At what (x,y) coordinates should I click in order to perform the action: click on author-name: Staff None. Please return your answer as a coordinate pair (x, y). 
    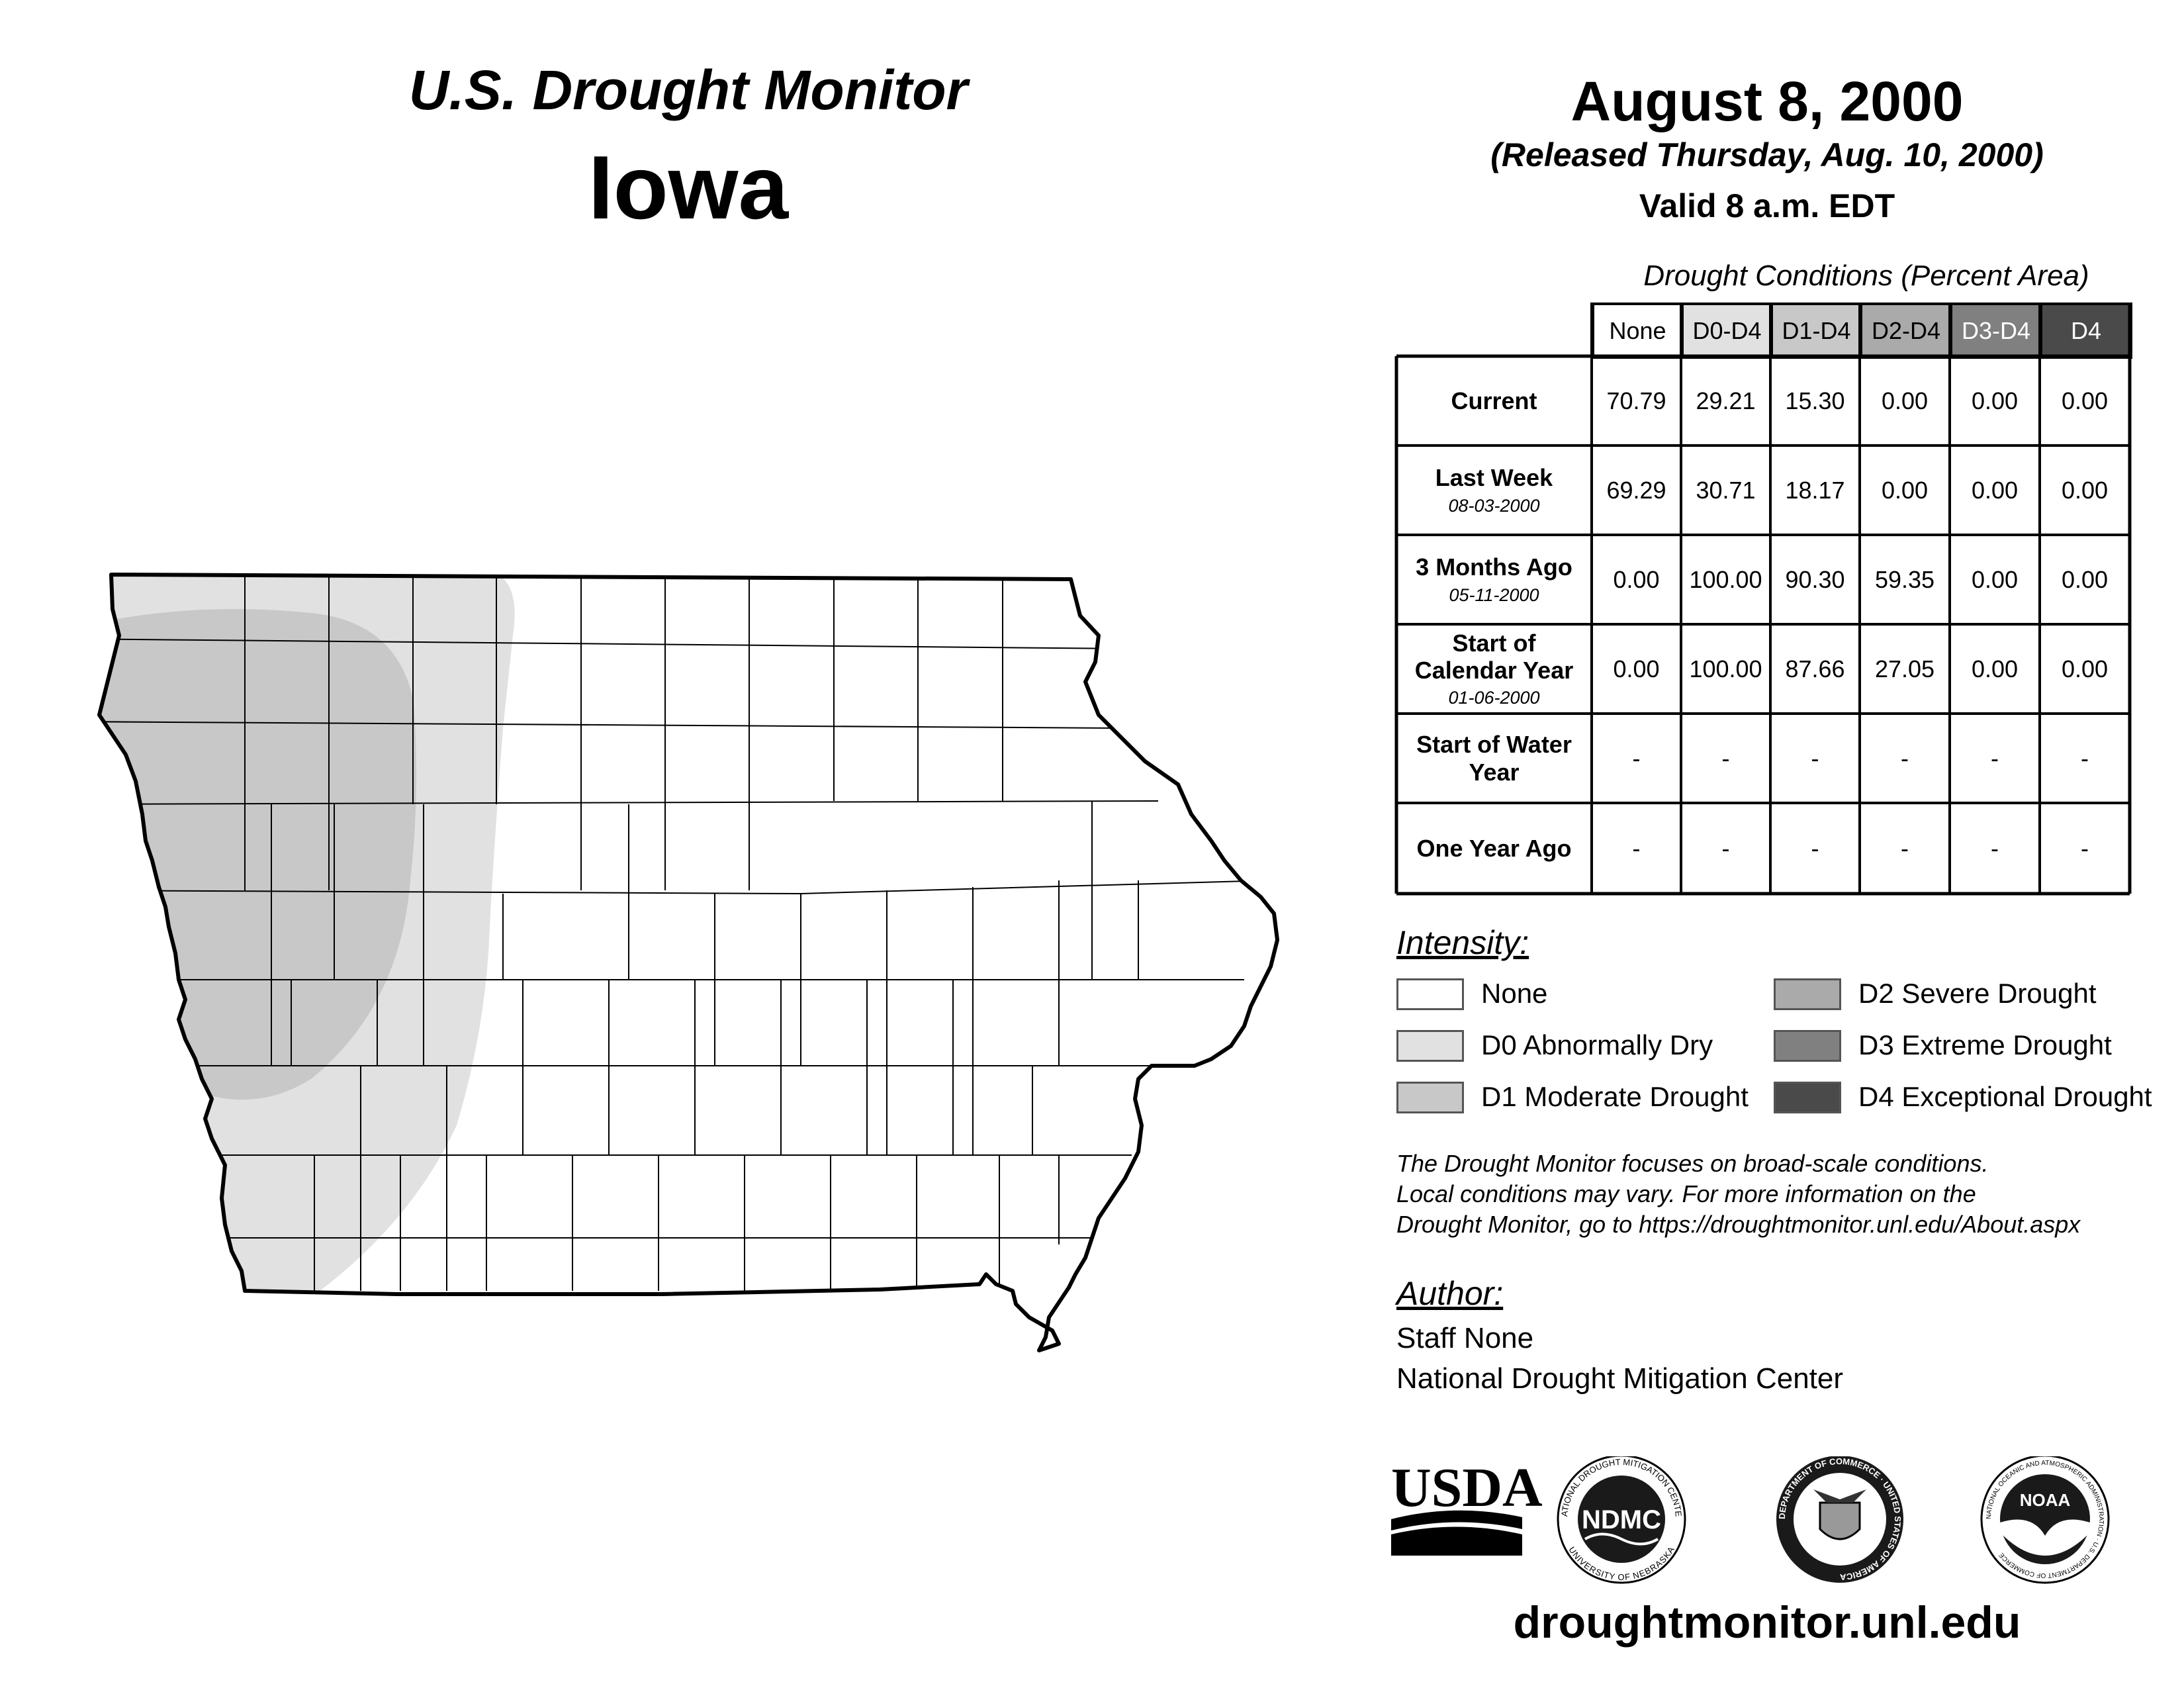
    Looking at the image, I should click on (1465, 1338).